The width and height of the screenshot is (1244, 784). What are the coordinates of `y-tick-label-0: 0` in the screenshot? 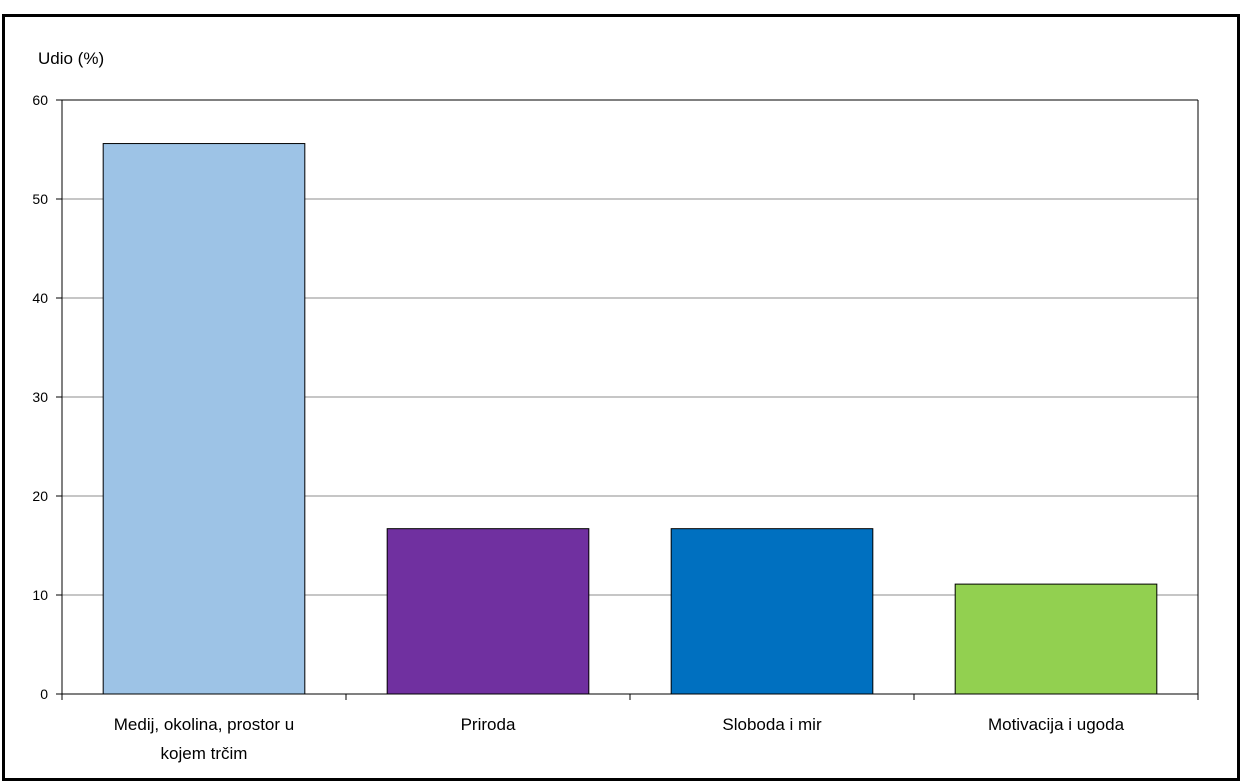 It's located at (44, 694).